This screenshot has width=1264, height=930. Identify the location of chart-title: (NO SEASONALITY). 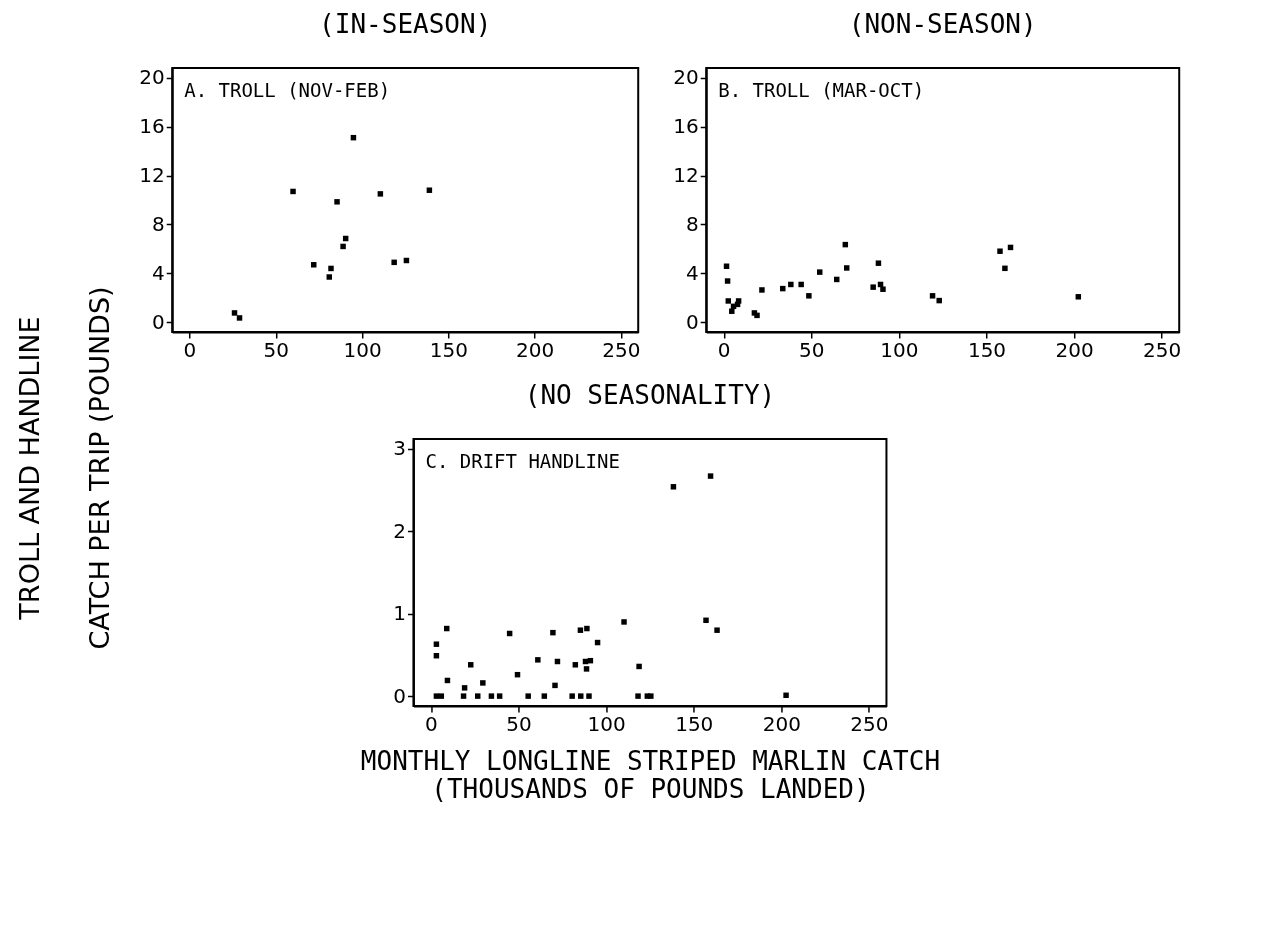
(650, 394).